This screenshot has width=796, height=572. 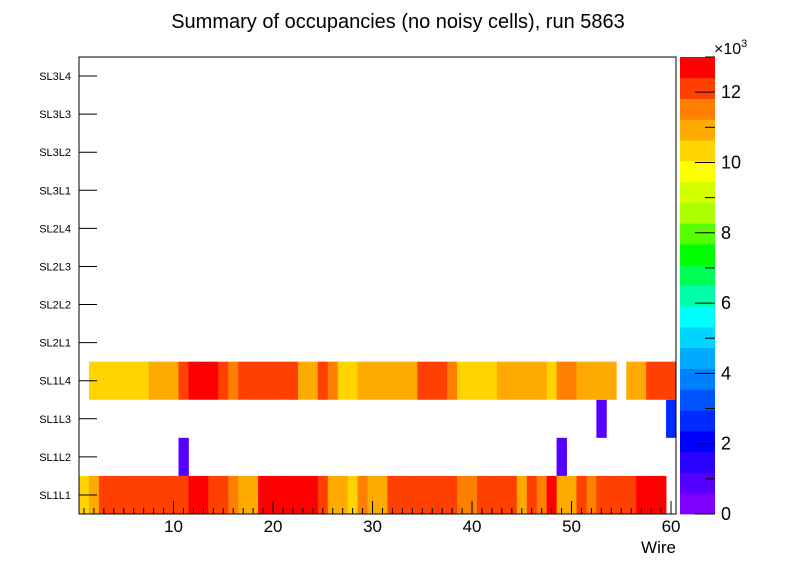 What do you see at coordinates (55, 306) in the screenshot?
I see `y-tick-label: SL2L2` at bounding box center [55, 306].